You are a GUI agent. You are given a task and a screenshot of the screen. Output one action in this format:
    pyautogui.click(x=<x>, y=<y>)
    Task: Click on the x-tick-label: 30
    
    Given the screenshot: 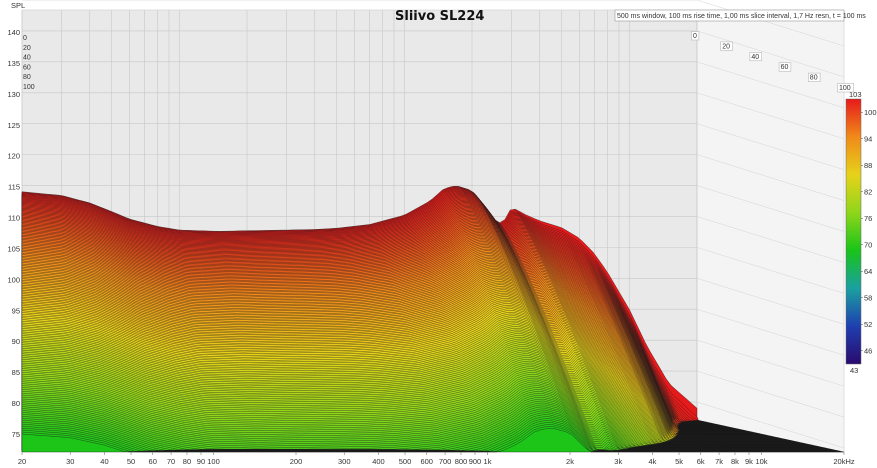 What is the action you would take?
    pyautogui.click(x=70, y=461)
    